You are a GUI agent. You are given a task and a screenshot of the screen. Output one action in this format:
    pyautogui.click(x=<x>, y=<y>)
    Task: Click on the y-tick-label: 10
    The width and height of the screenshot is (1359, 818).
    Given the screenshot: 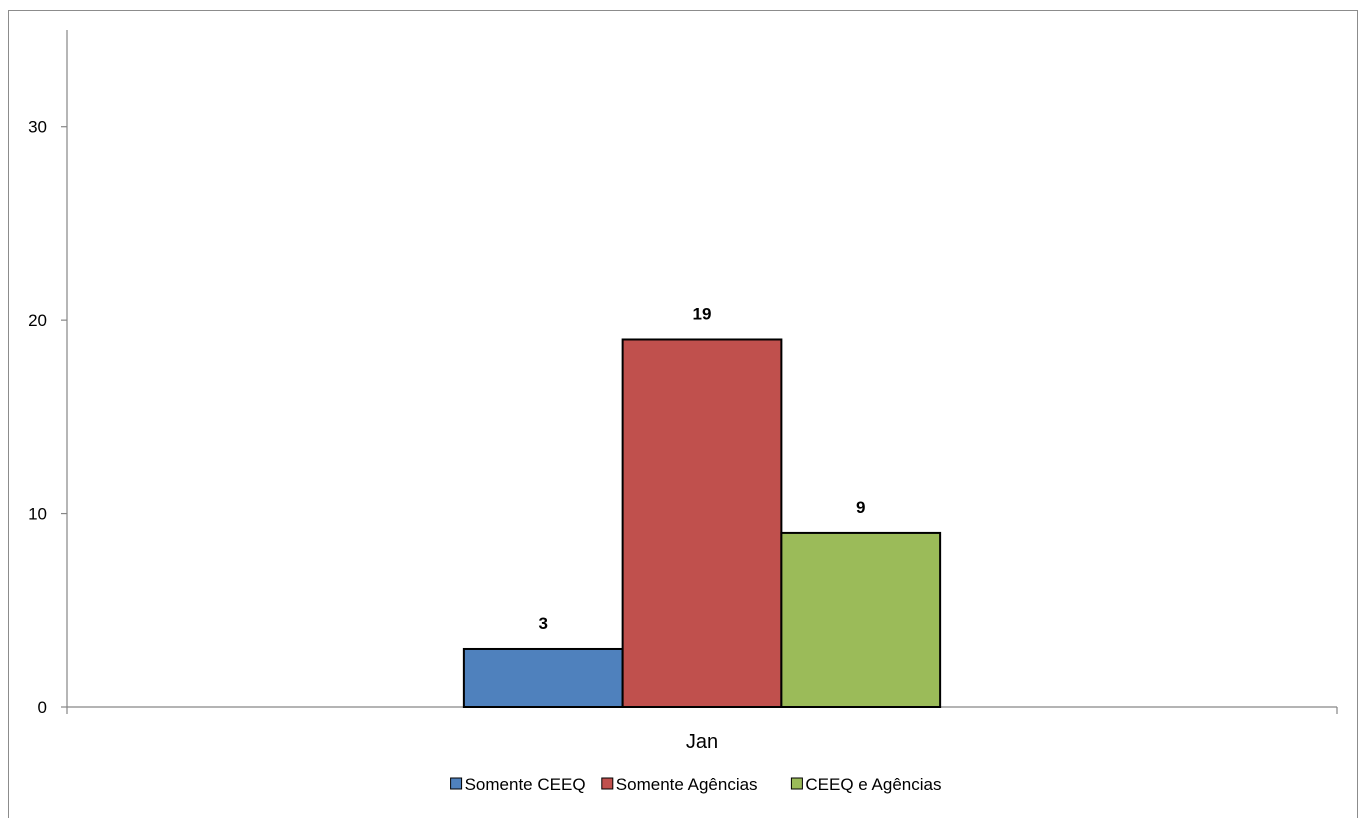 What is the action you would take?
    pyautogui.click(x=37, y=514)
    